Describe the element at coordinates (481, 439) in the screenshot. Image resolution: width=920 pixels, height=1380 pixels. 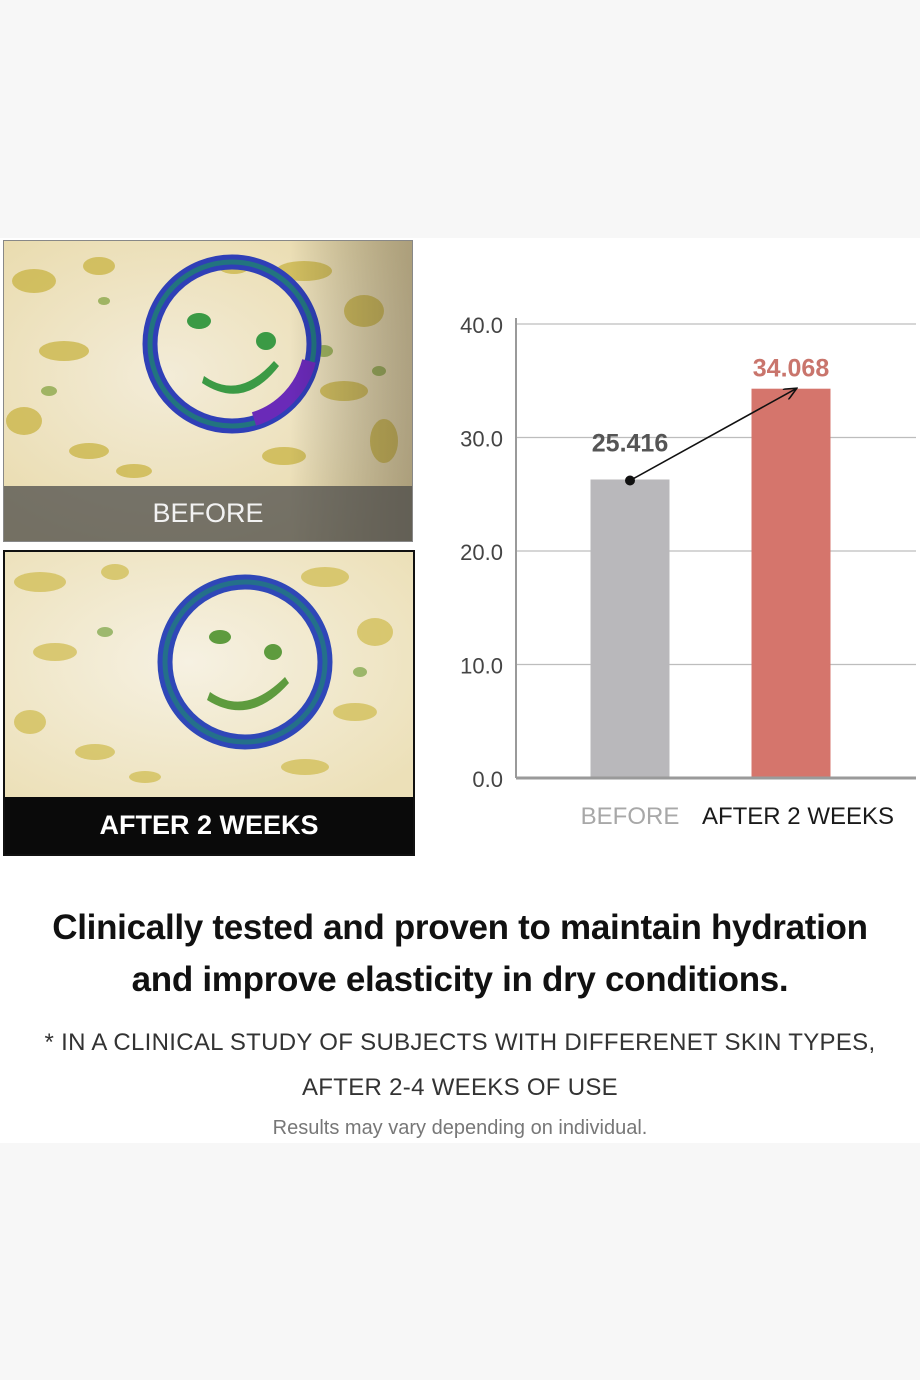
I see `y-tick-label: 30.0` at that location.